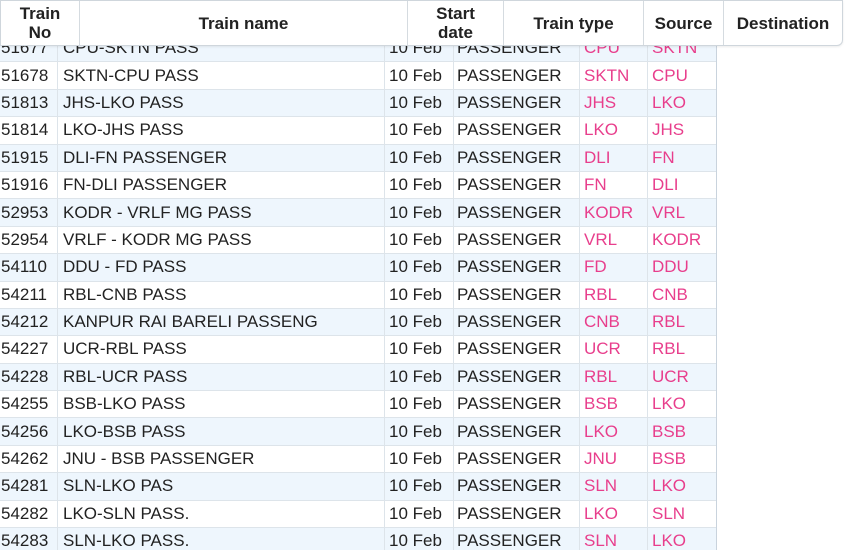  Describe the element at coordinates (221, 486) in the screenshot. I see `train-name-cell: SLN-LKO PAS` at that location.